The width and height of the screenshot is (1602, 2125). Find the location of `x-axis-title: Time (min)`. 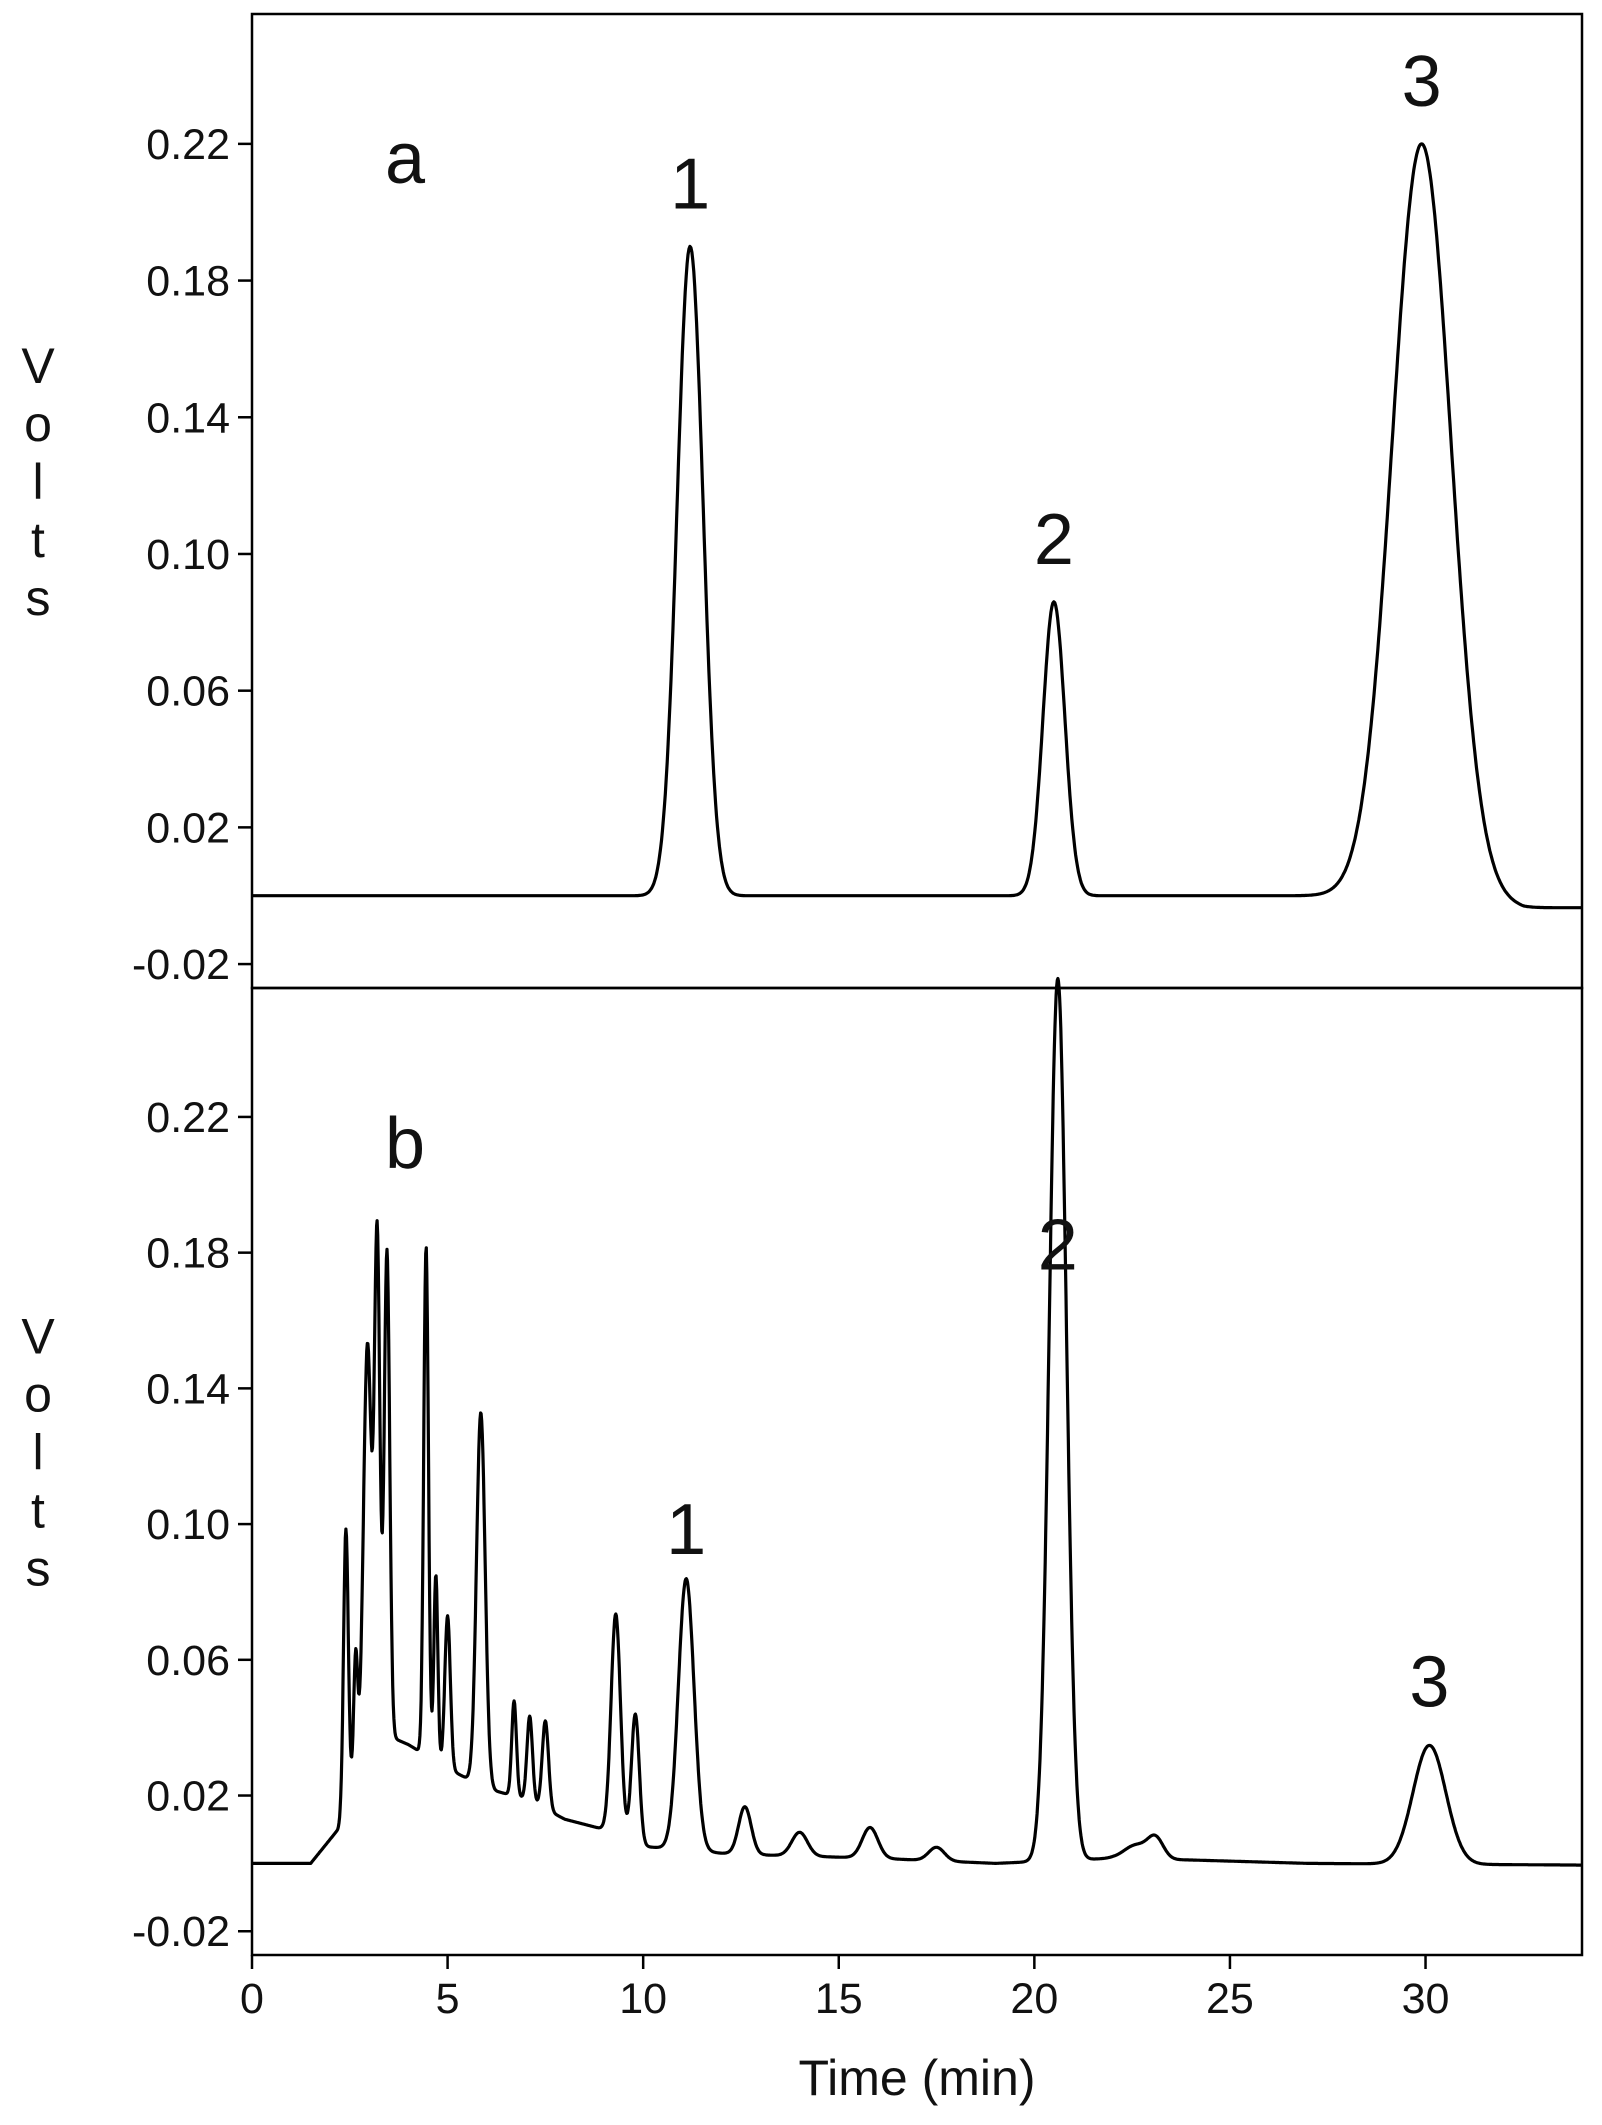

x-axis-title: Time (min) is located at coordinates (916, 2078).